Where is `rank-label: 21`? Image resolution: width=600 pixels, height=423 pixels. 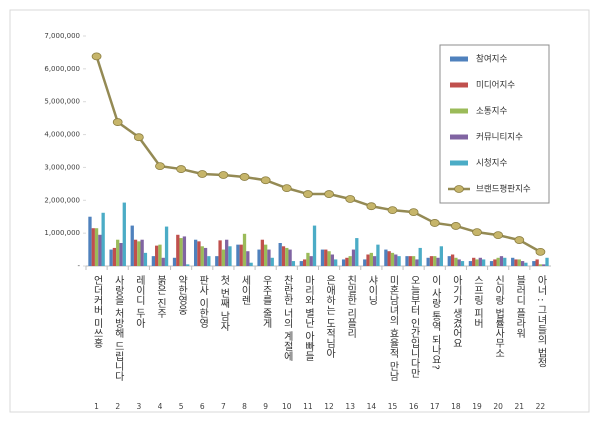
rank-label: 21 is located at coordinates (520, 406).